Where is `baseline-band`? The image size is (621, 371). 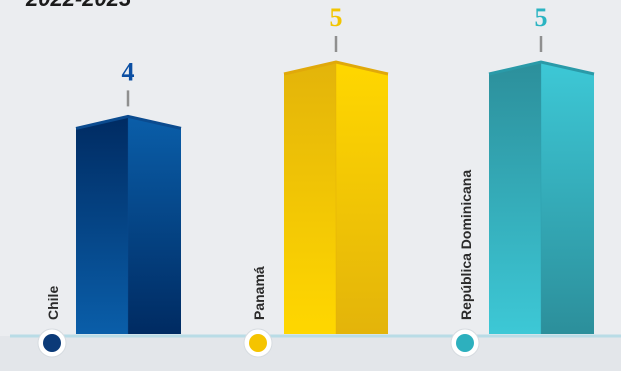 baseline-band is located at coordinates (310, 353).